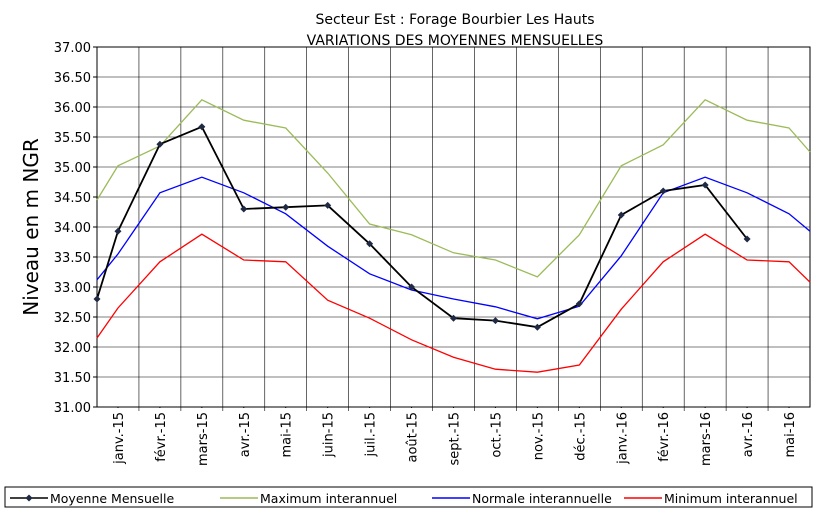 The width and height of the screenshot is (817, 508). Describe the element at coordinates (664, 437) in the screenshot. I see `x-tick-label: févr.-16` at that location.